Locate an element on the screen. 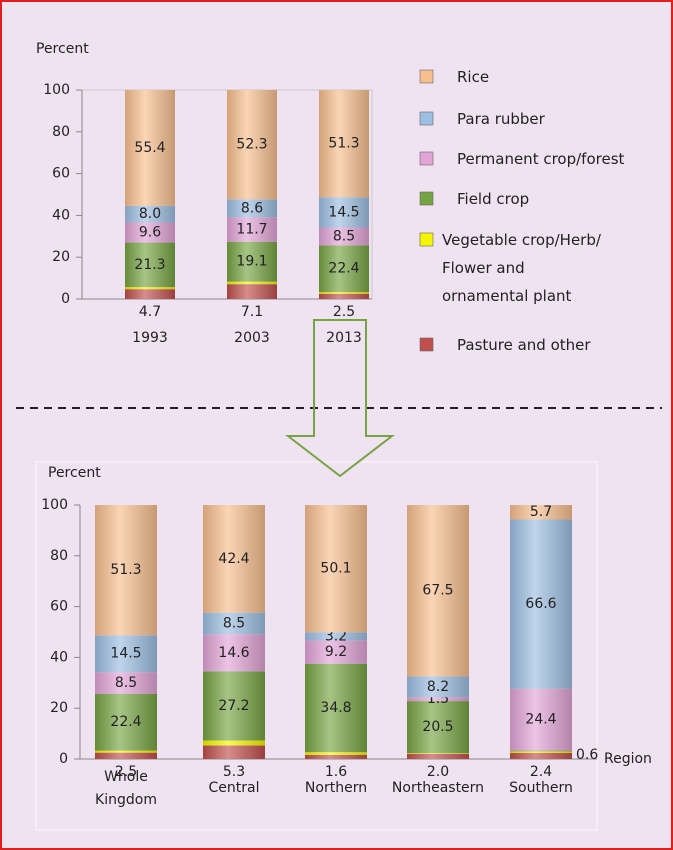 Image resolution: width=673 pixels, height=850 pixels. value-label: 9.6 is located at coordinates (150, 233).